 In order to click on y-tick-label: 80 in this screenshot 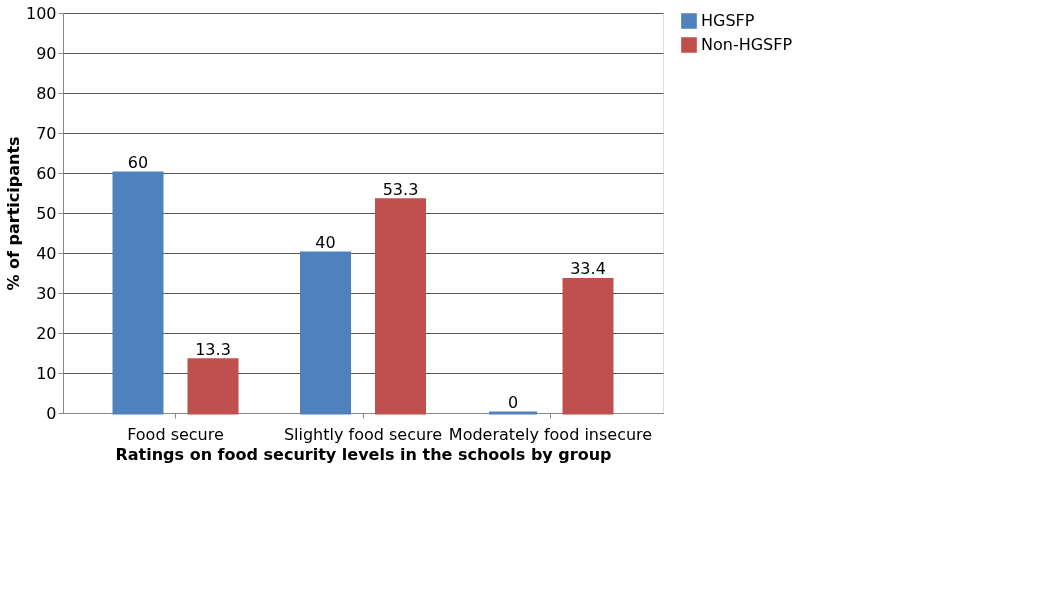, I will do `click(46, 93)`.